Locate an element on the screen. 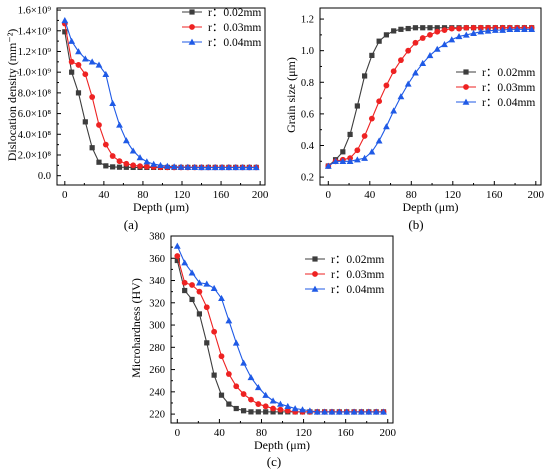 The width and height of the screenshot is (550, 476). legend: r：0.02mm r：0.03mm r：0.04mm is located at coordinates (221, 28).